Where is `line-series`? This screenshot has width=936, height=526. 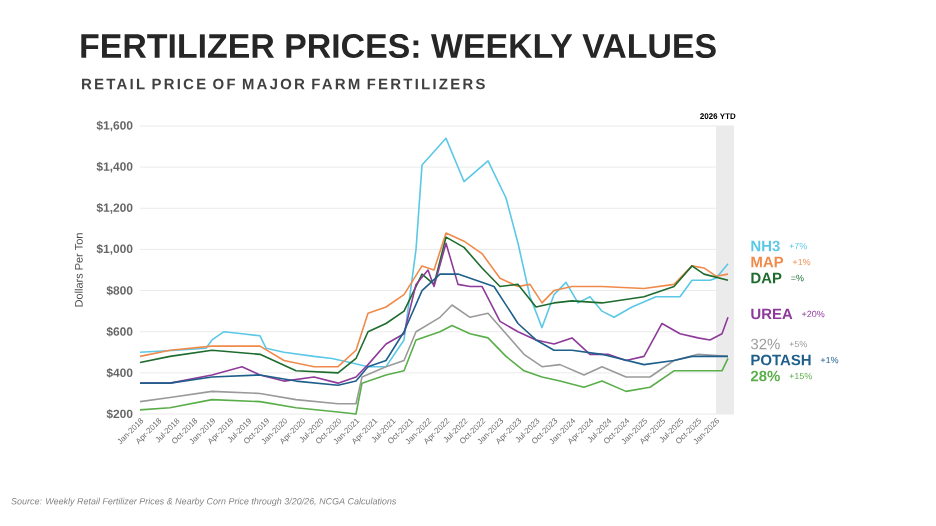
line-series is located at coordinates (434, 354).